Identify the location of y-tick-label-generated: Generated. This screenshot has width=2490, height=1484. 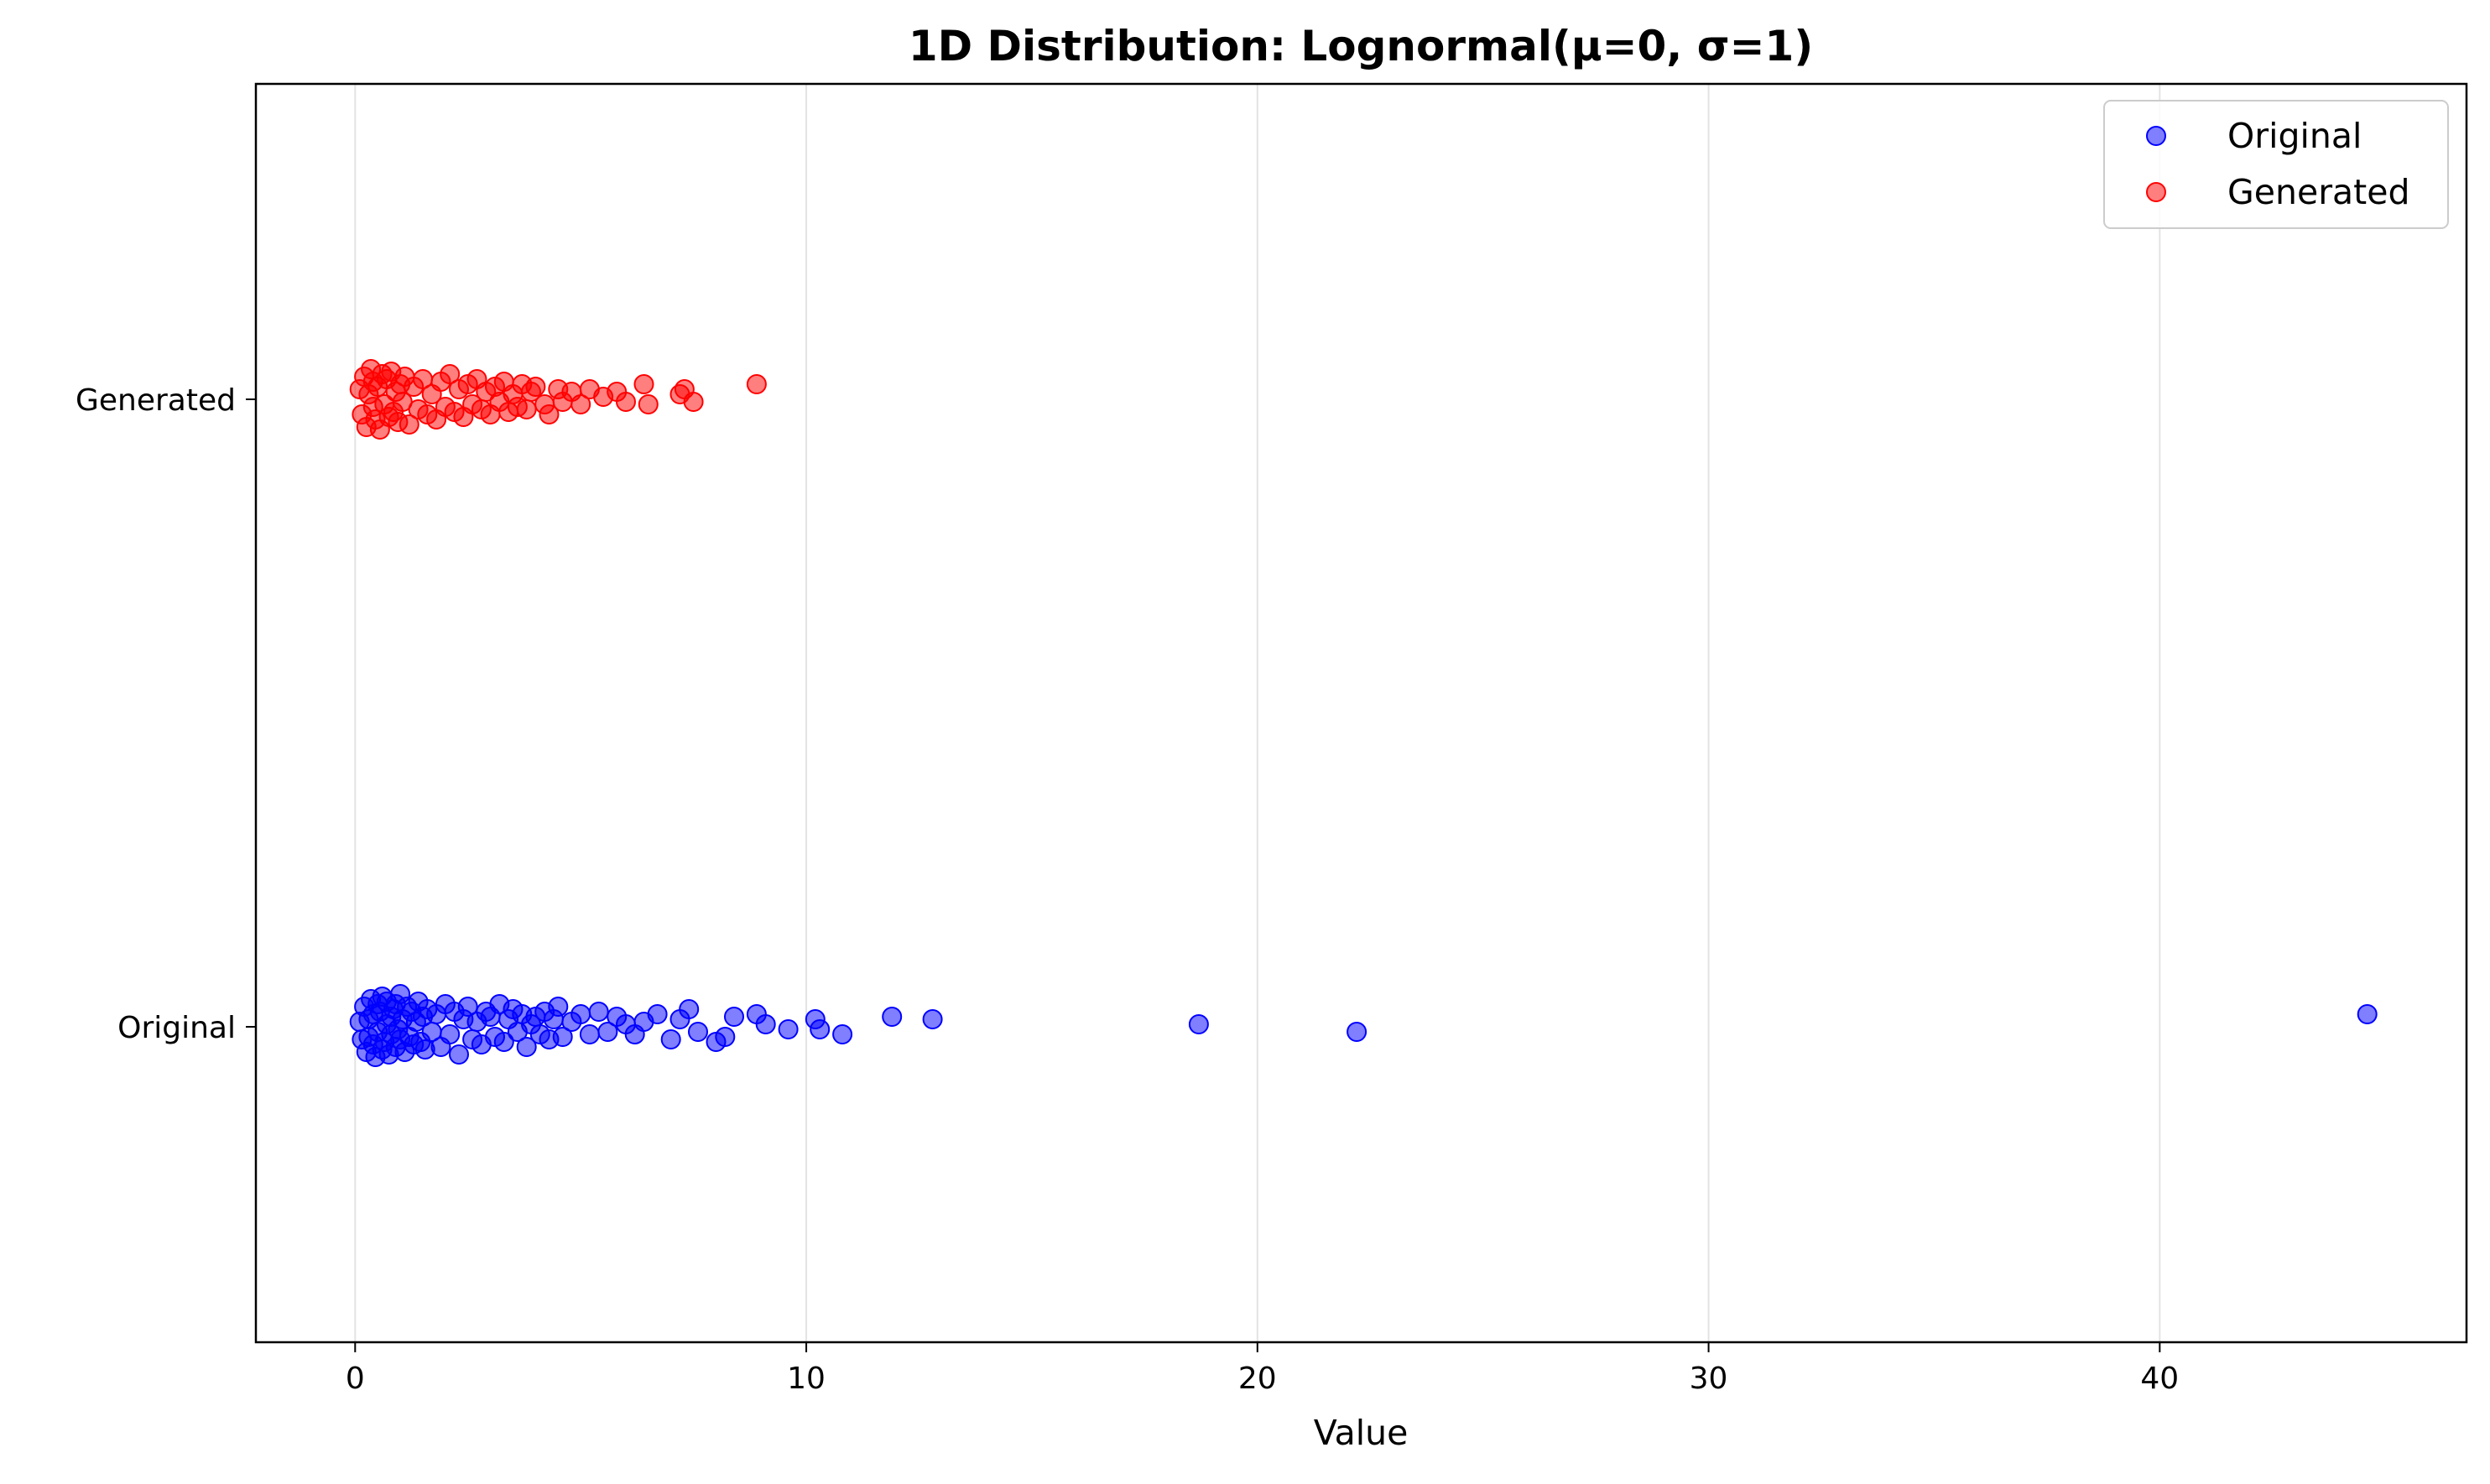
(156, 400).